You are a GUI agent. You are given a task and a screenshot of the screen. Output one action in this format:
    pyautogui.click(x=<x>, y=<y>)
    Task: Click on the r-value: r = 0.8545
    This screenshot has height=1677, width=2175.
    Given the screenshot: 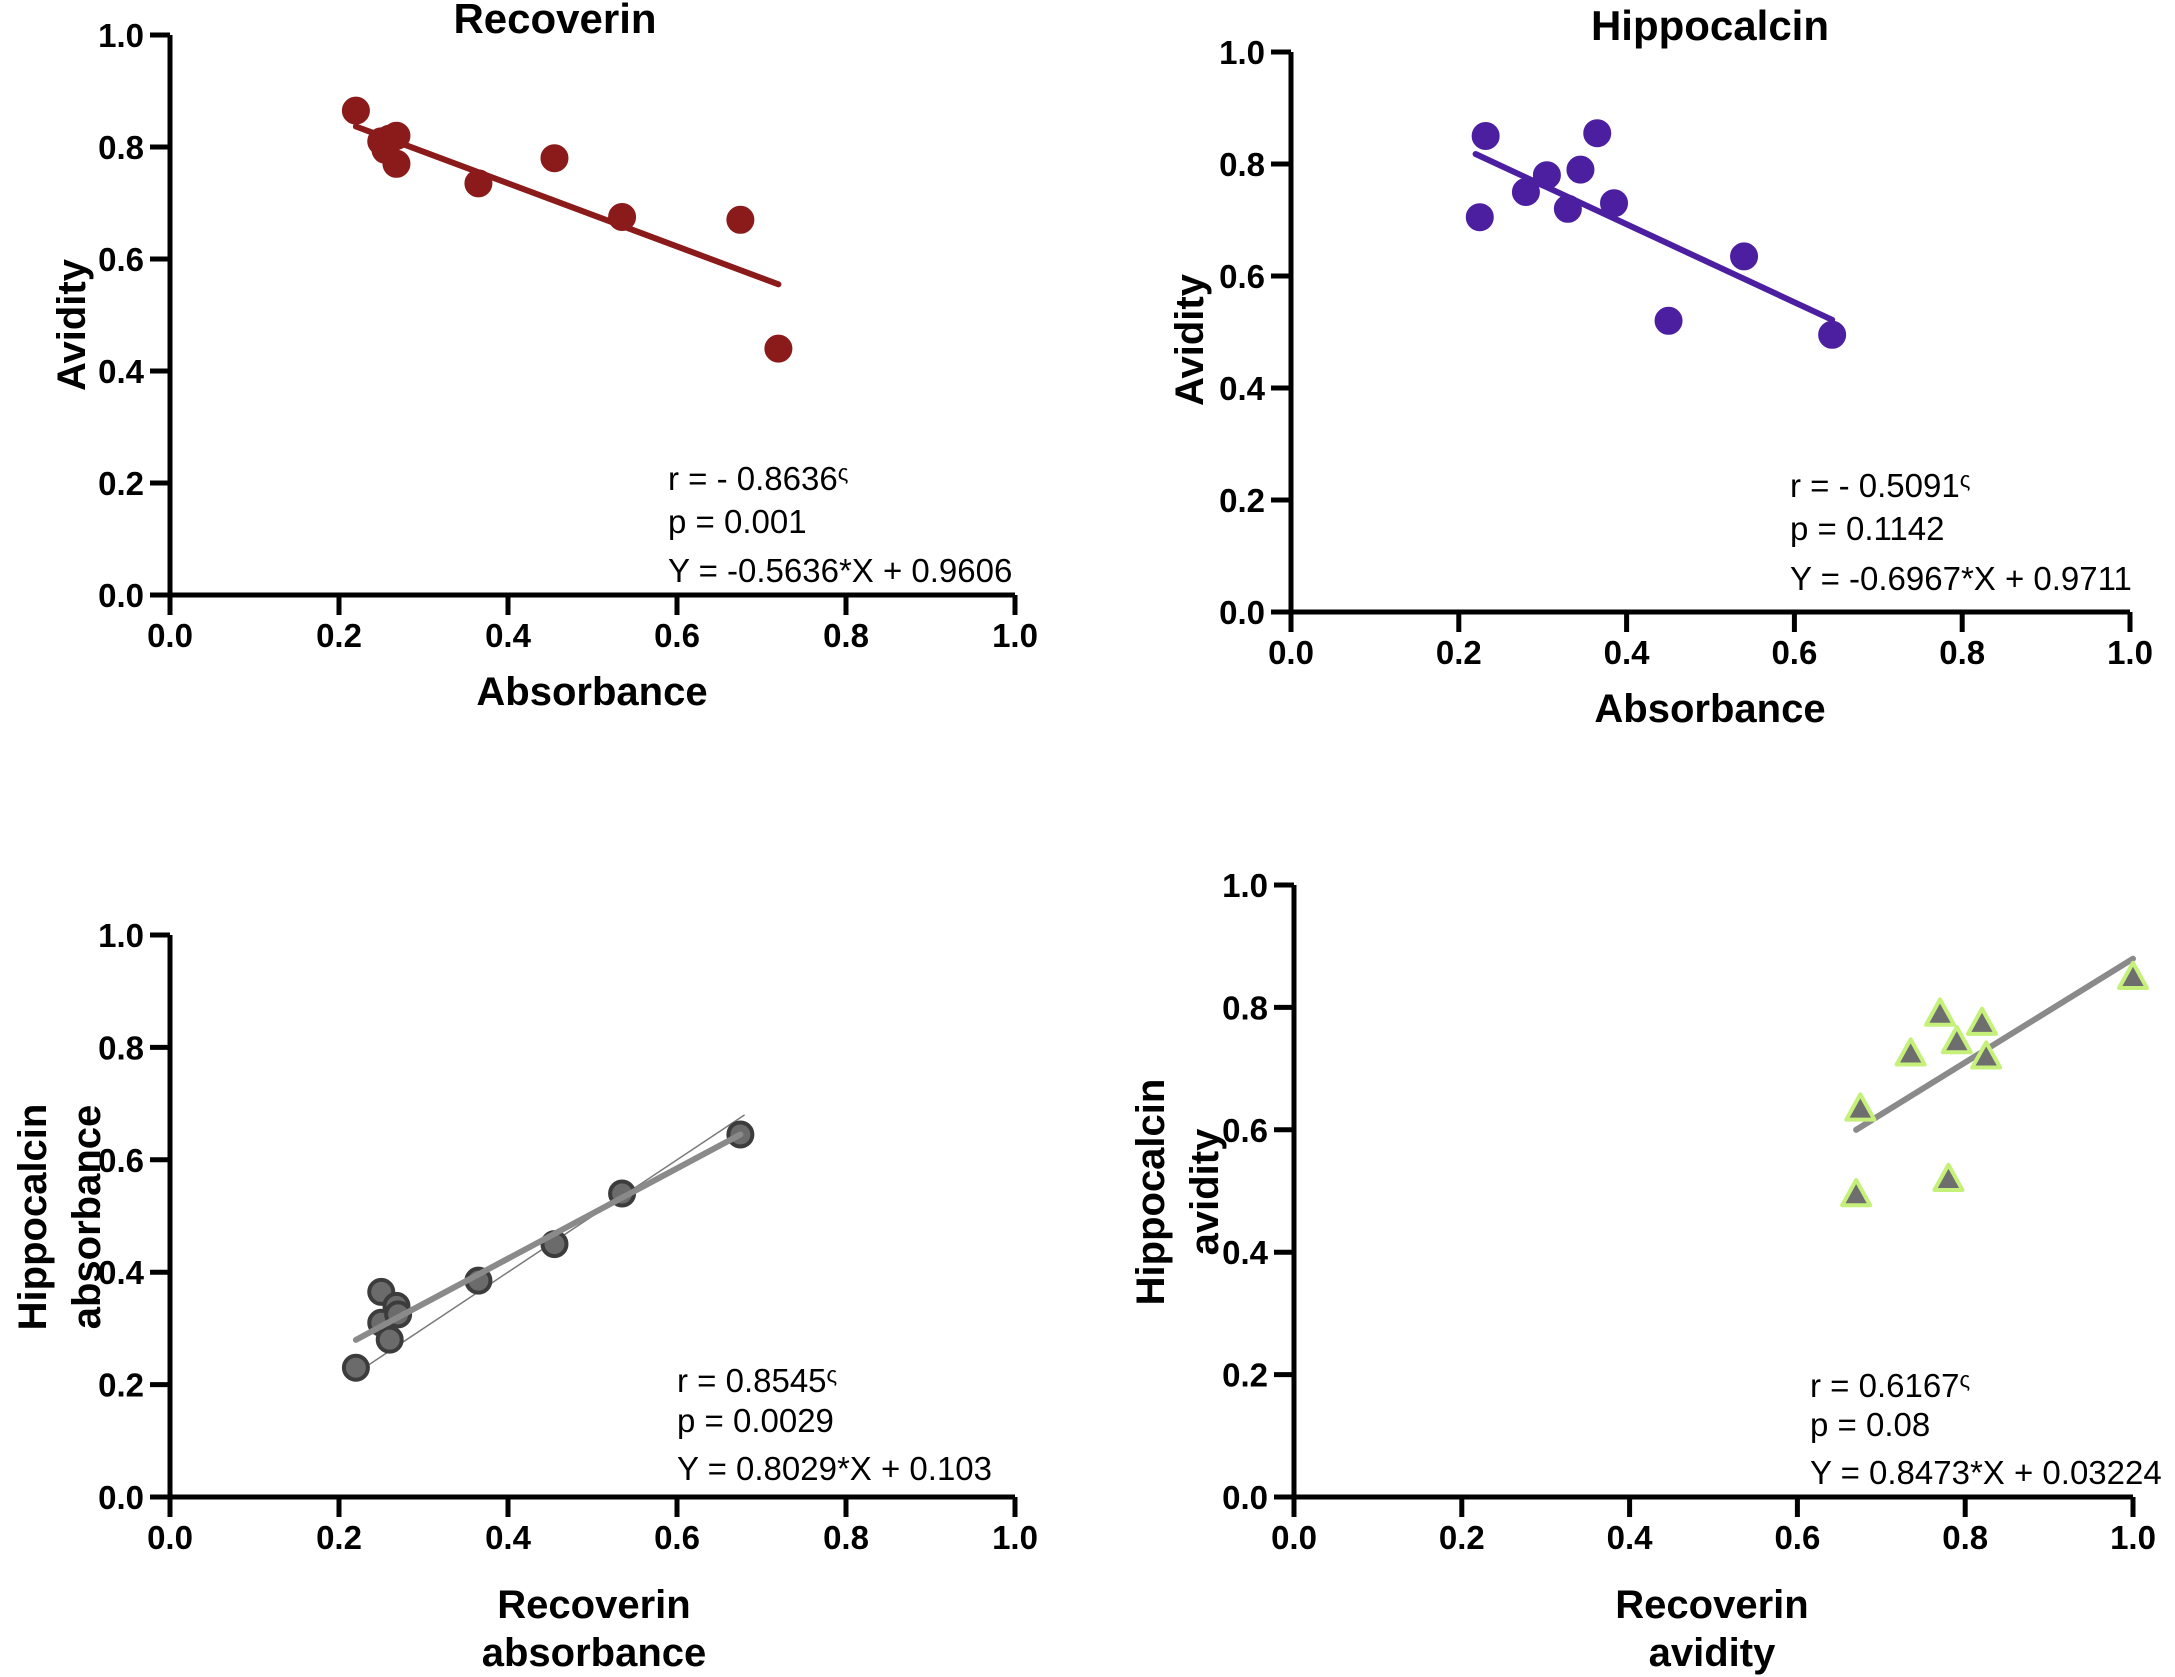 What is the action you would take?
    pyautogui.click(x=752, y=1380)
    